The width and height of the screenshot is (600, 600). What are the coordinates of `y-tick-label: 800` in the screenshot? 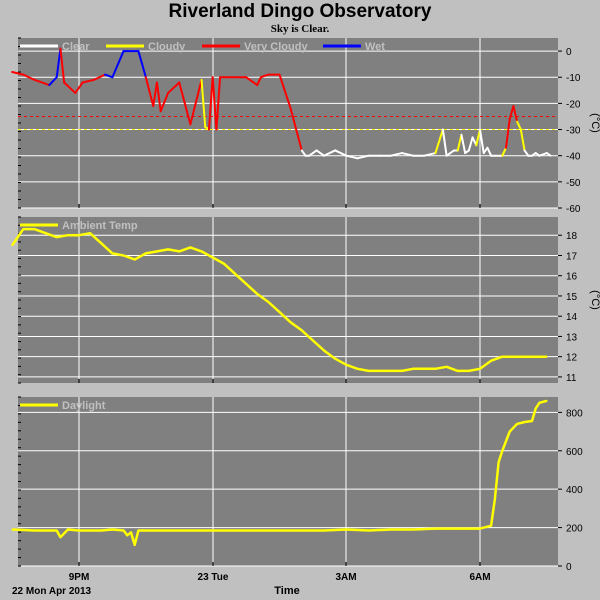 It's located at (574, 413).